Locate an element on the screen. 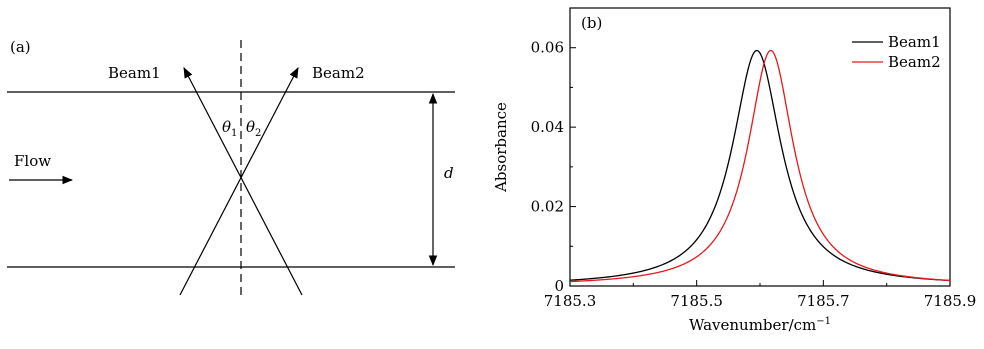  theta2-symbol: θ is located at coordinates (250, 127).